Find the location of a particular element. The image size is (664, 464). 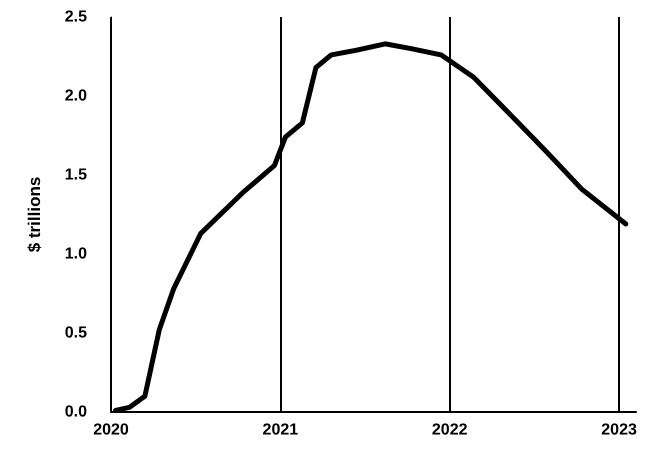

y-tick-label: 1.5 is located at coordinates (76, 175).